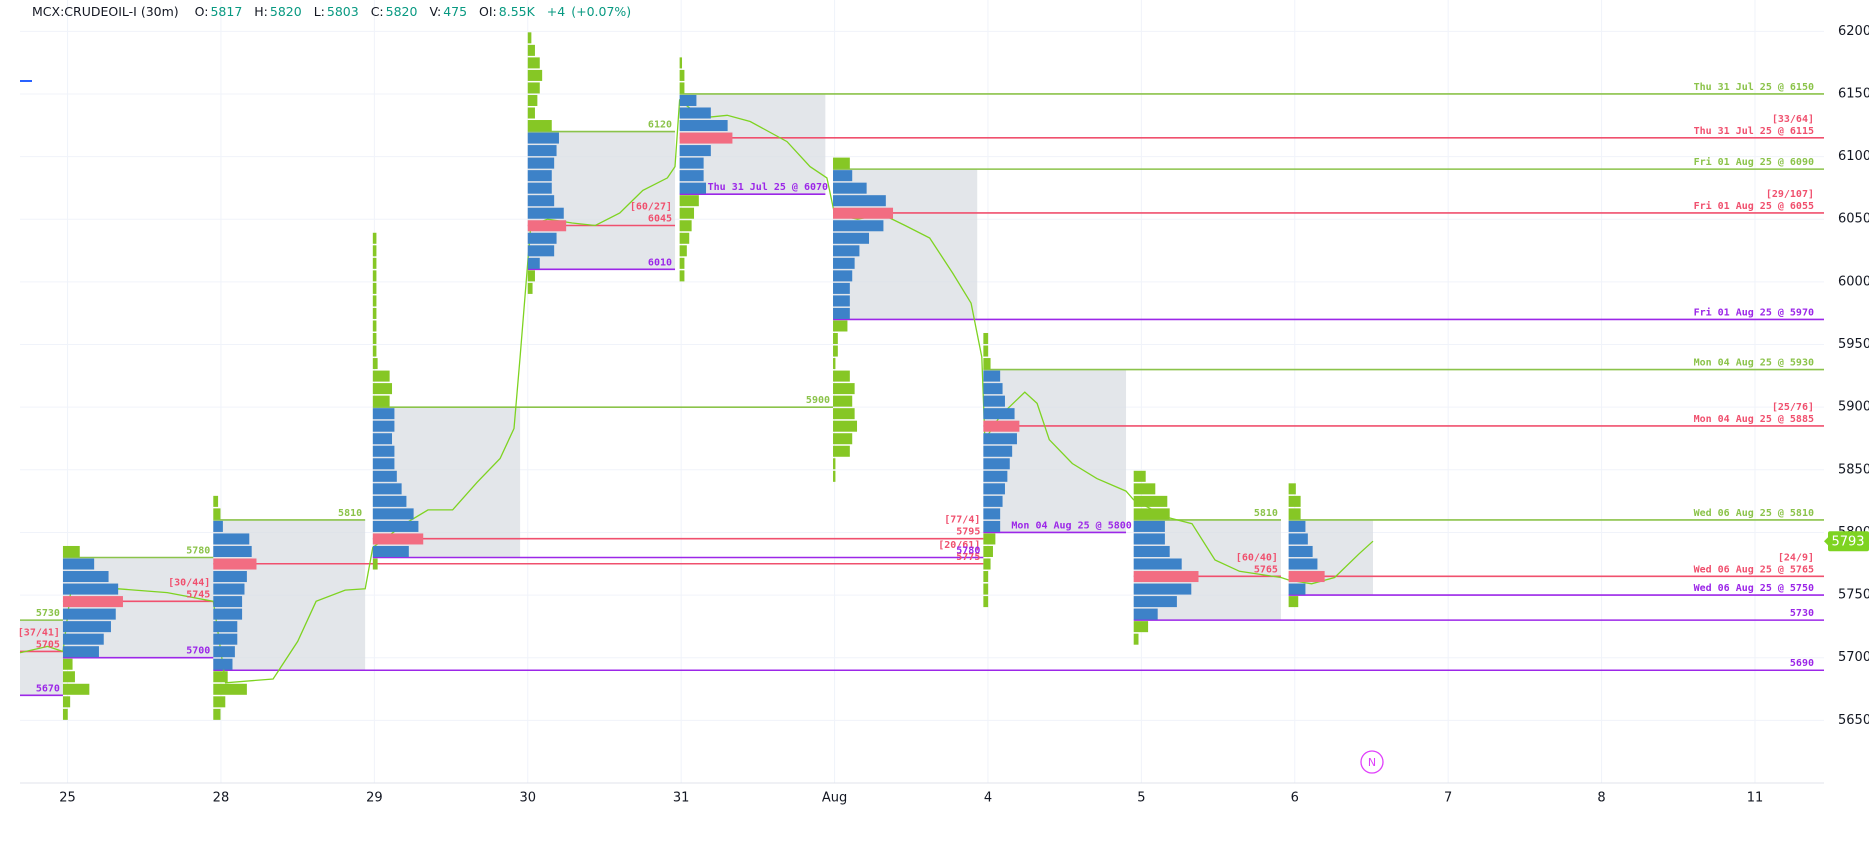  Describe the element at coordinates (48, 644) in the screenshot. I see `level-label: 5705` at that location.